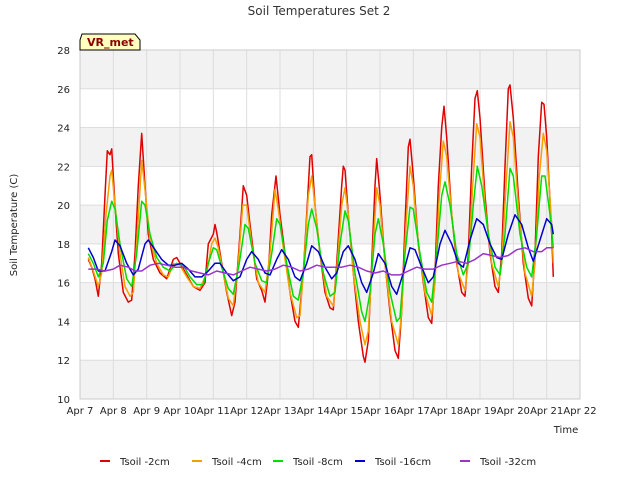 The height and width of the screenshot is (480, 640). What do you see at coordinates (179, 411) in the screenshot?
I see `x-tick-label: Apr 10` at bounding box center [179, 411].